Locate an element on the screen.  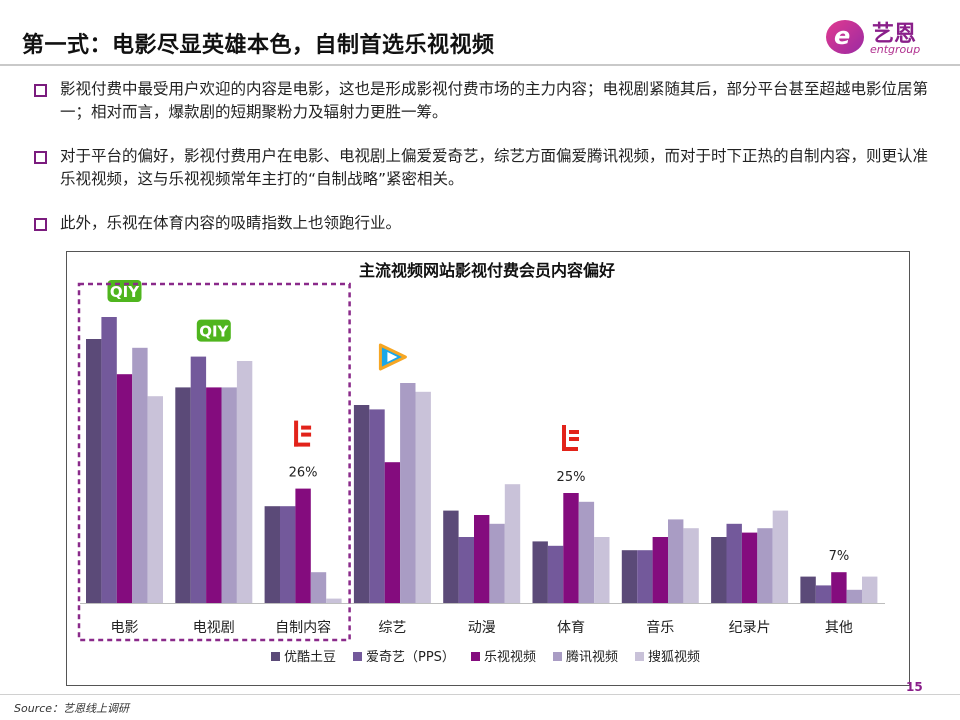
x-tick-label: 综艺 is located at coordinates (392, 628).